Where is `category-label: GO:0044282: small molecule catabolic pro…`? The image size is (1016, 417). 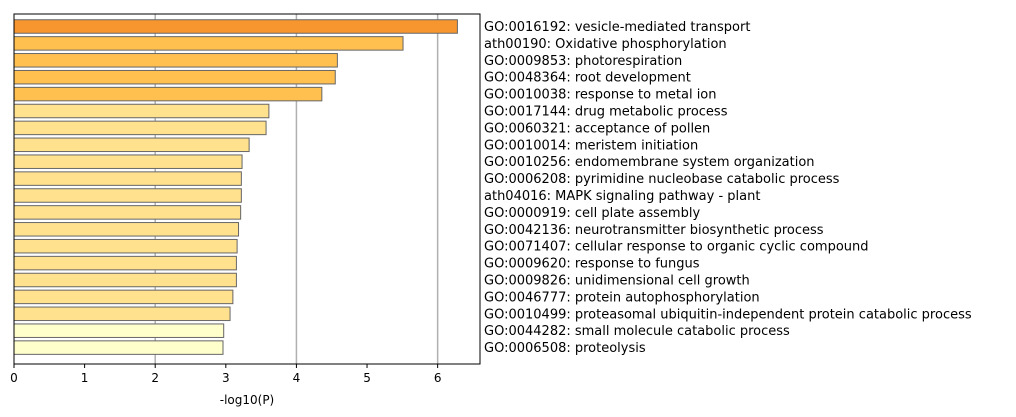
category-label: GO:0044282: small molecule catabolic pro… is located at coordinates (637, 331).